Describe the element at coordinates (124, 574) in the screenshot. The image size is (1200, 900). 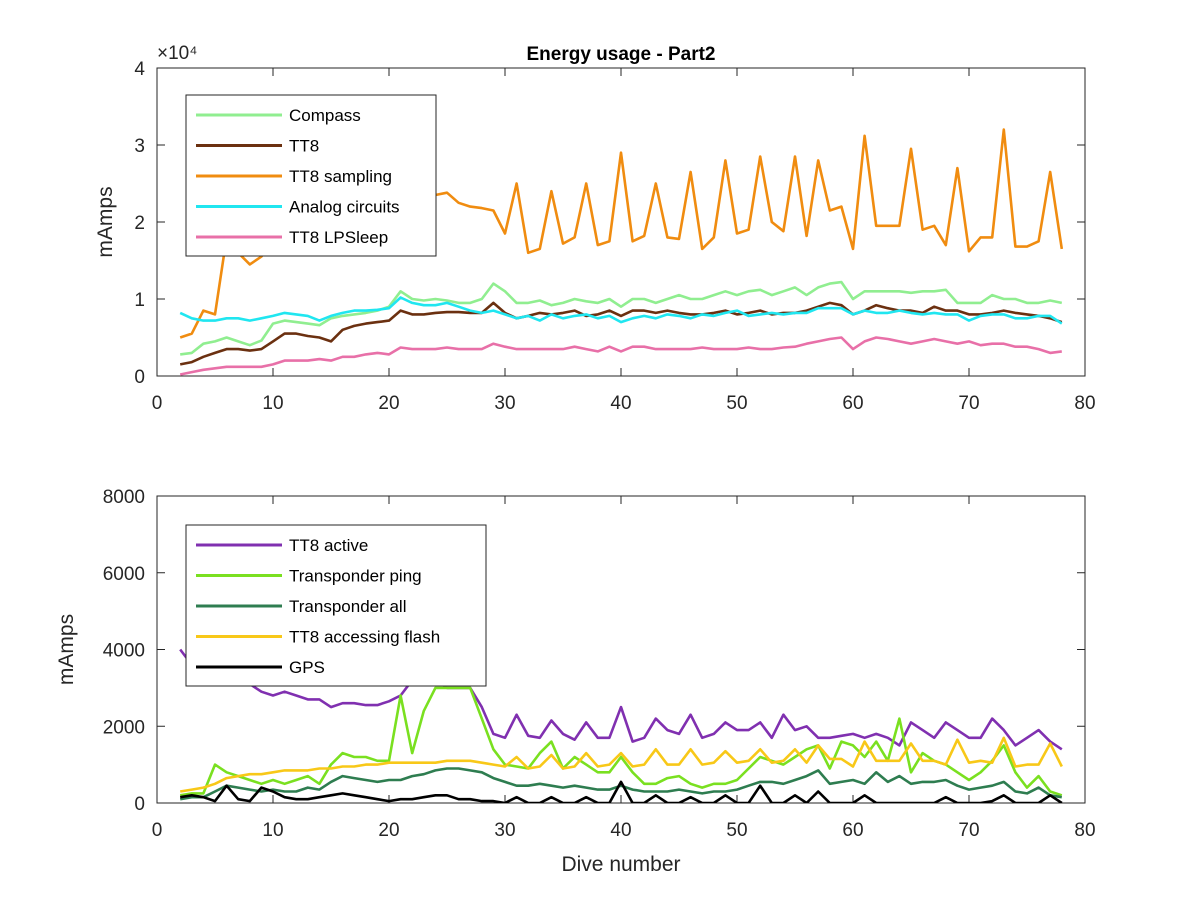
I see `y-tick-label: 6000` at that location.